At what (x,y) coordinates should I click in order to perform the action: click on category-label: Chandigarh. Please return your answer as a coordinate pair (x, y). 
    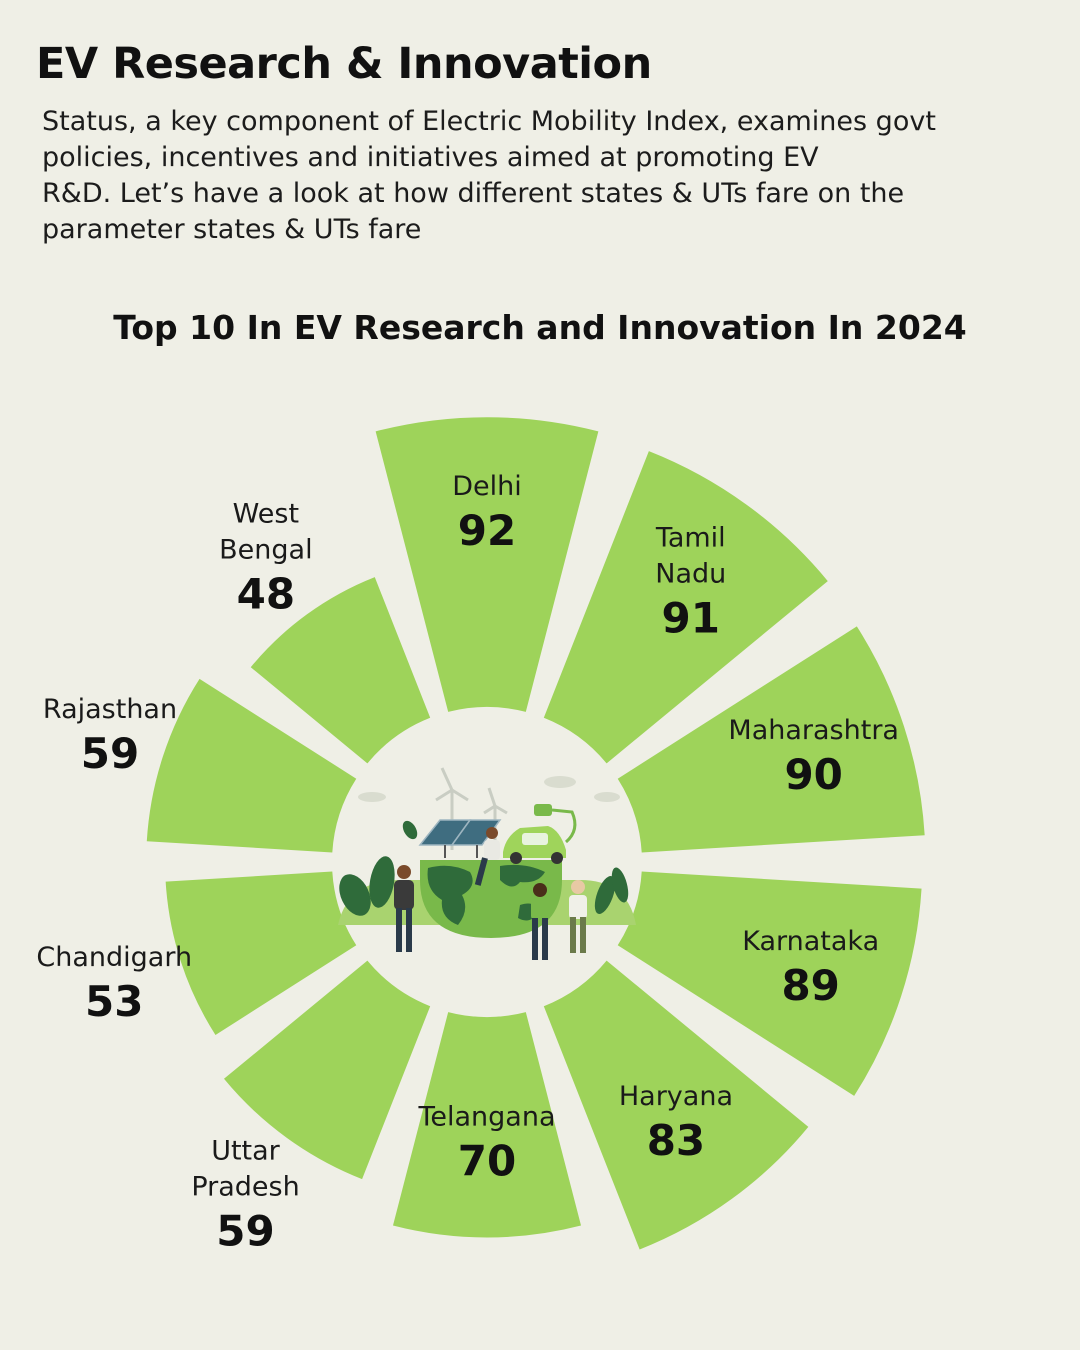
    Looking at the image, I should click on (114, 957).